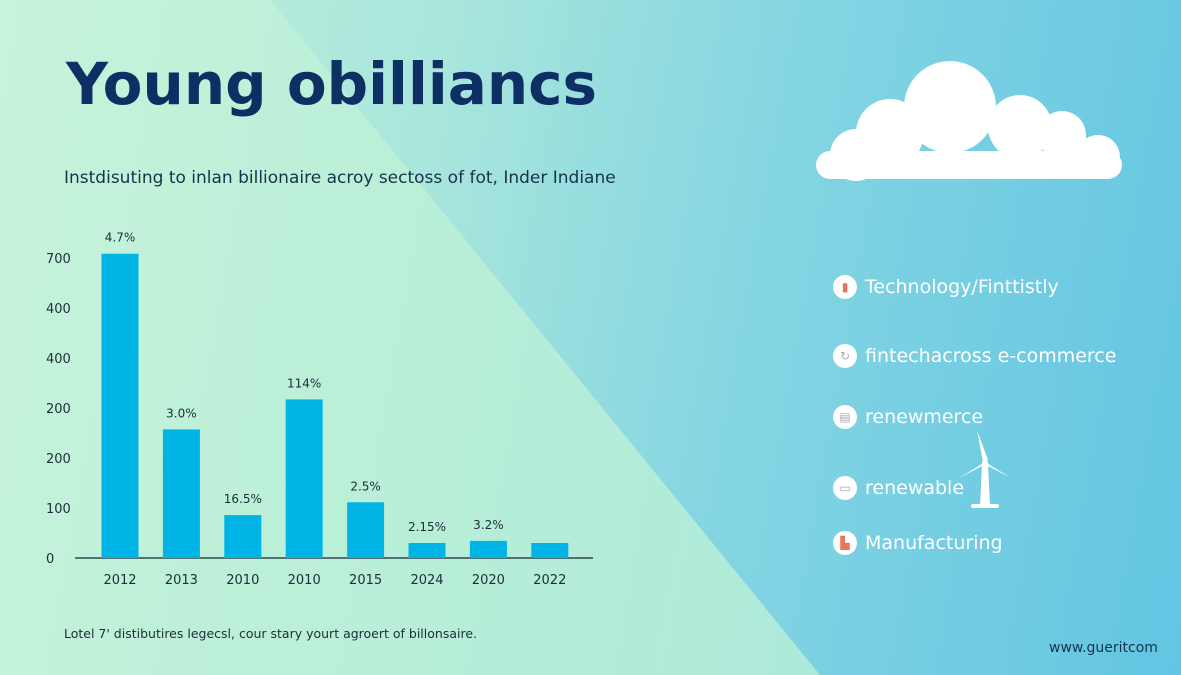 The width and height of the screenshot is (1181, 675). What do you see at coordinates (58, 509) in the screenshot?
I see `y-tick-label: 100` at bounding box center [58, 509].